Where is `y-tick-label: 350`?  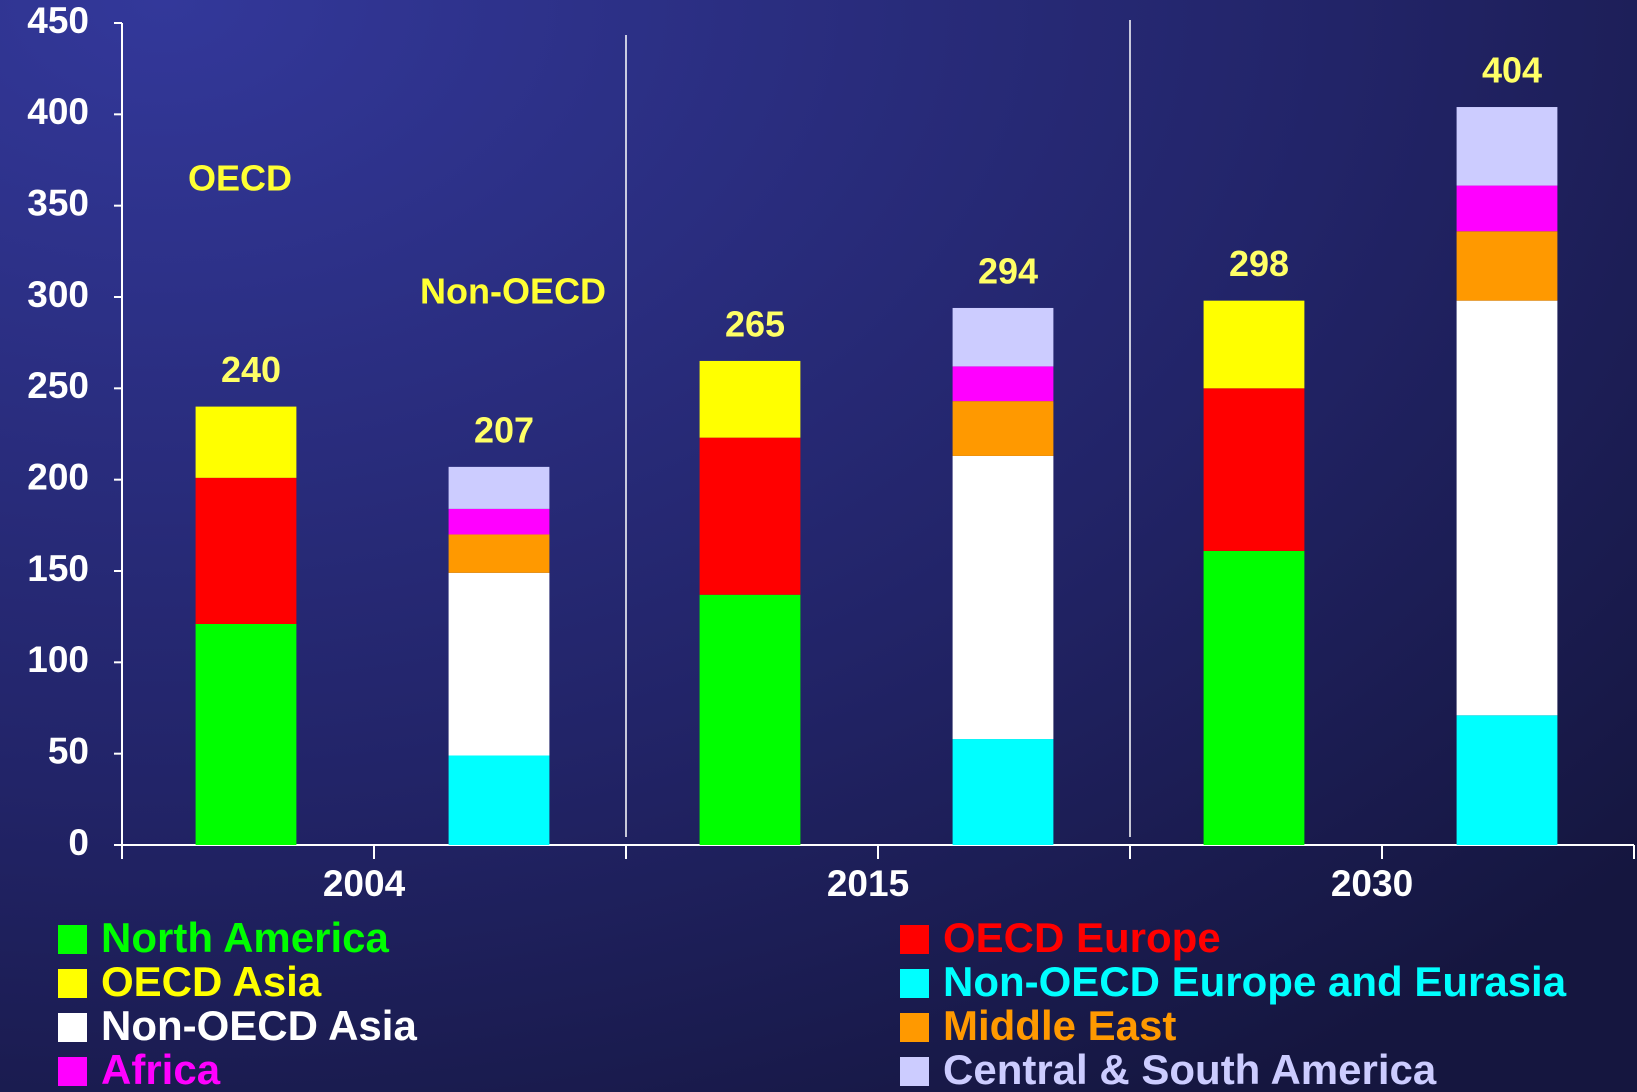
y-tick-label: 350 is located at coordinates (58, 202).